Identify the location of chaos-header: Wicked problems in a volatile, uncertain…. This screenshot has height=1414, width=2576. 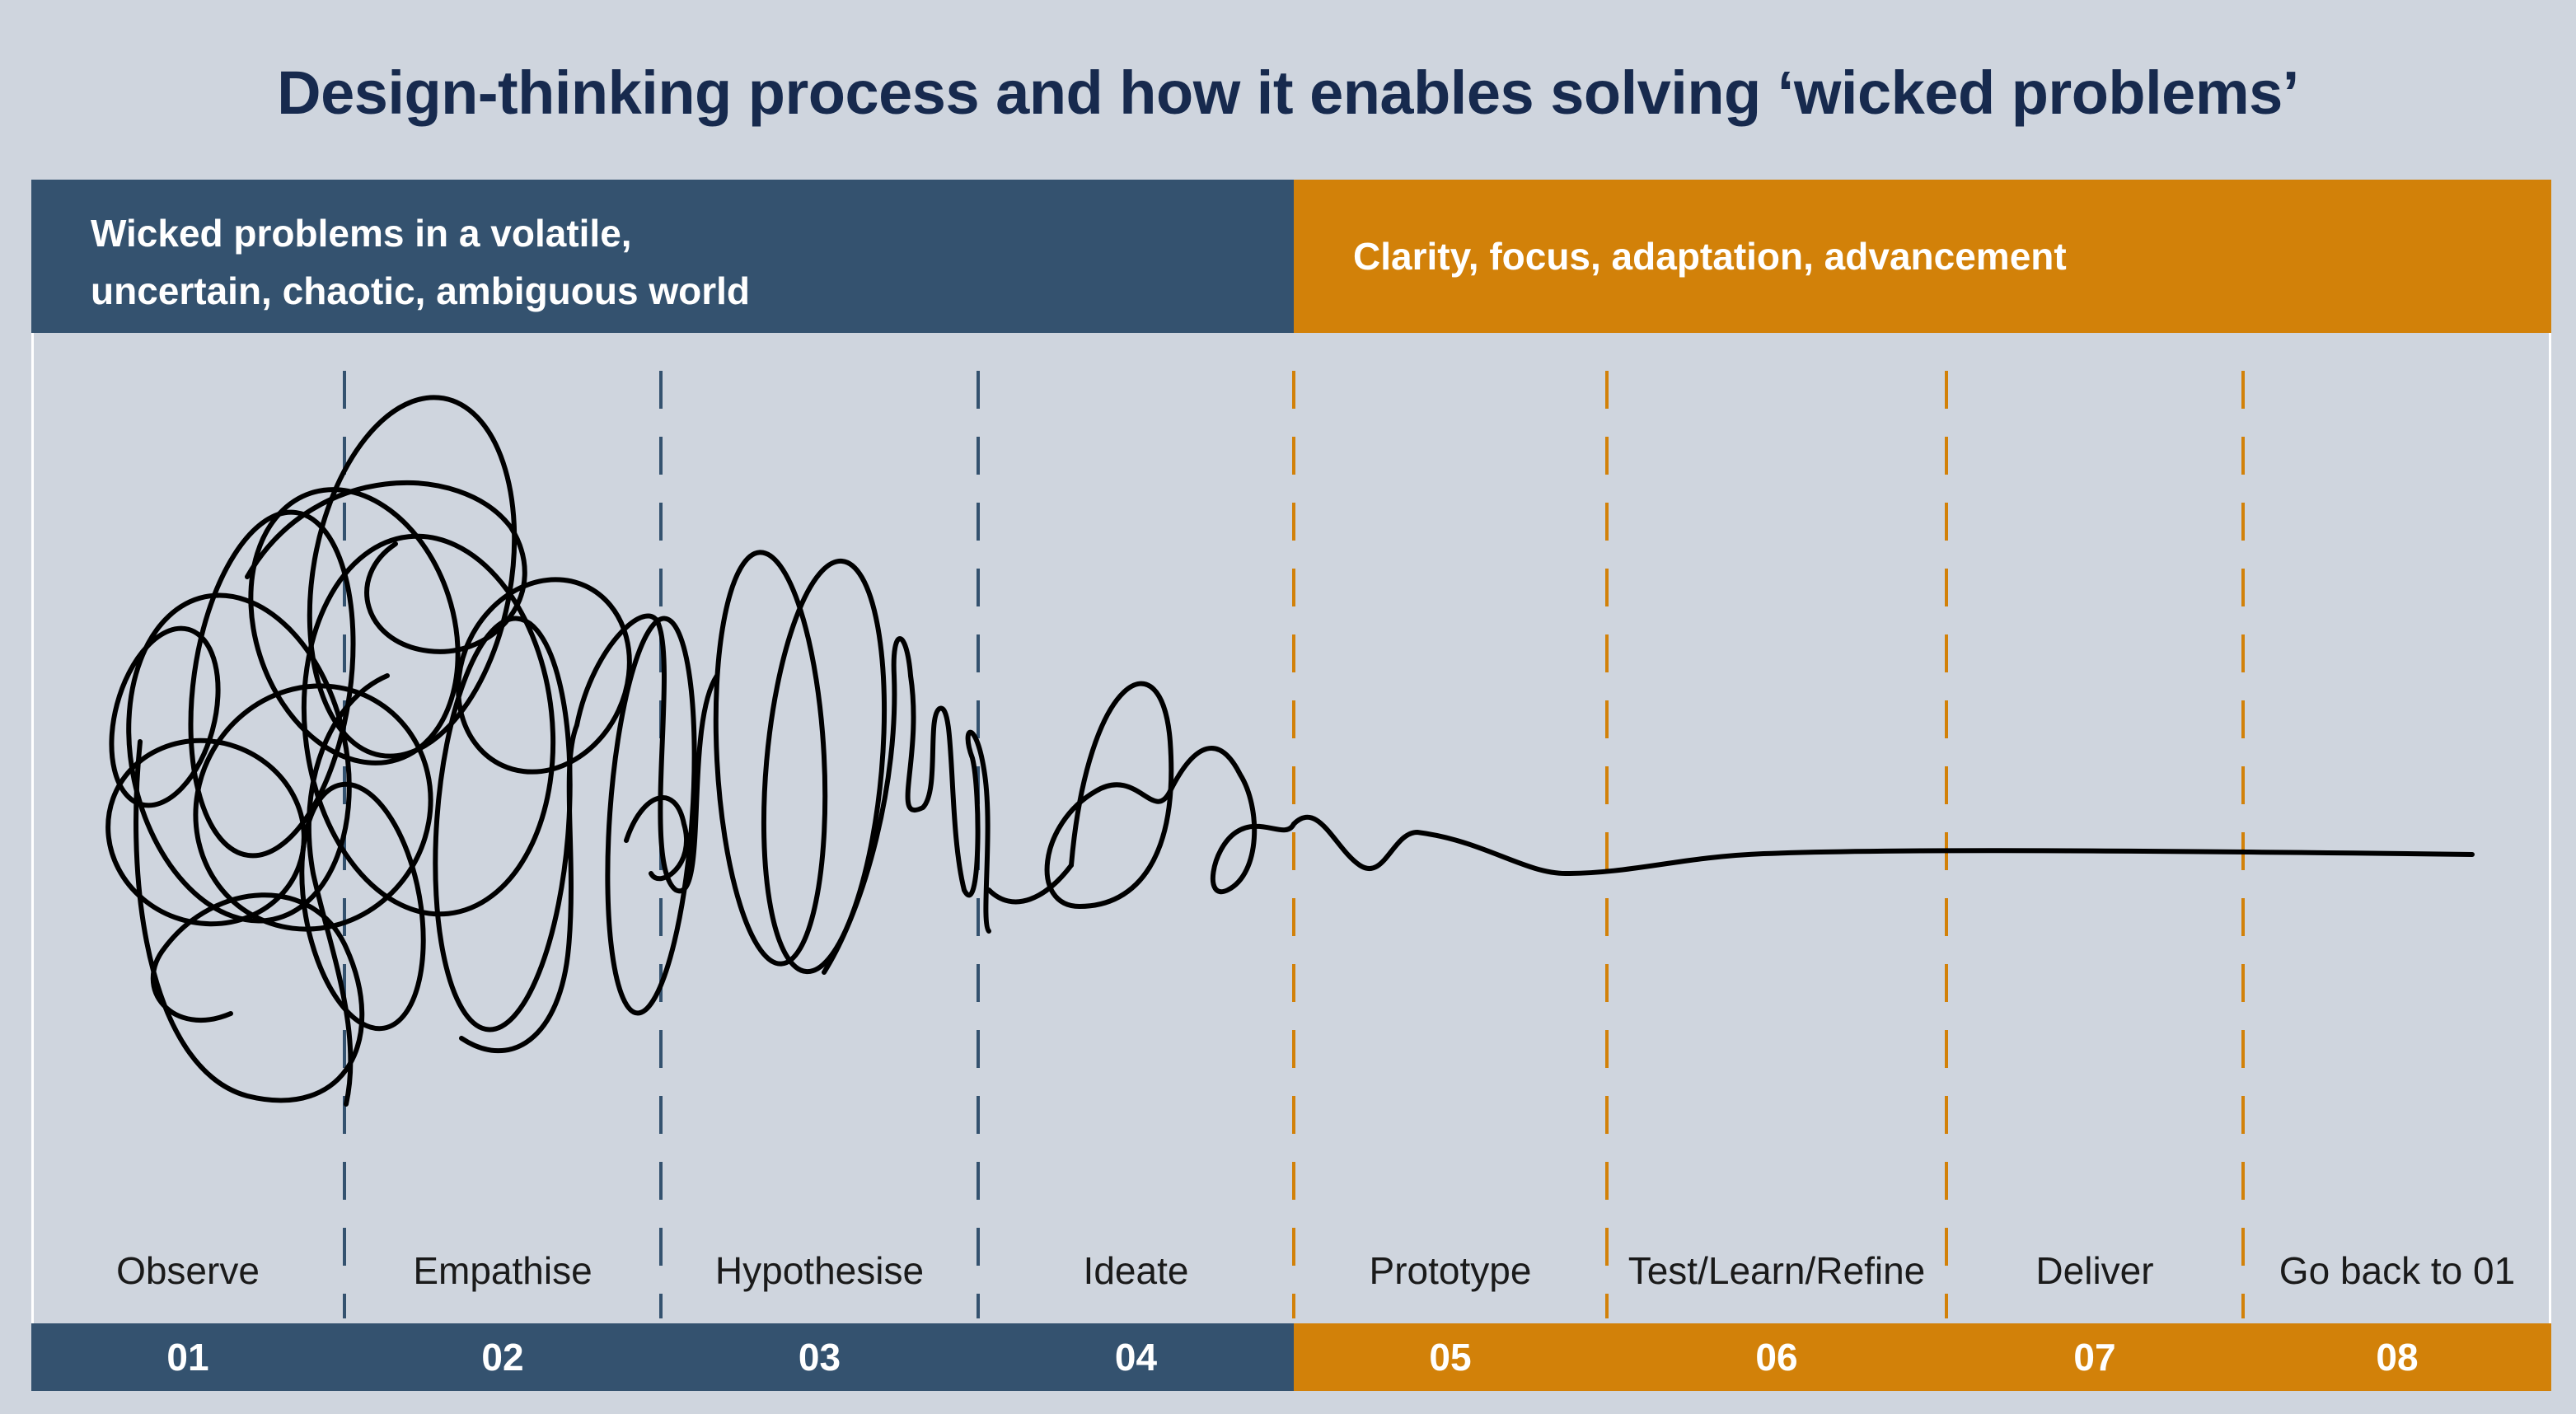
(662, 256).